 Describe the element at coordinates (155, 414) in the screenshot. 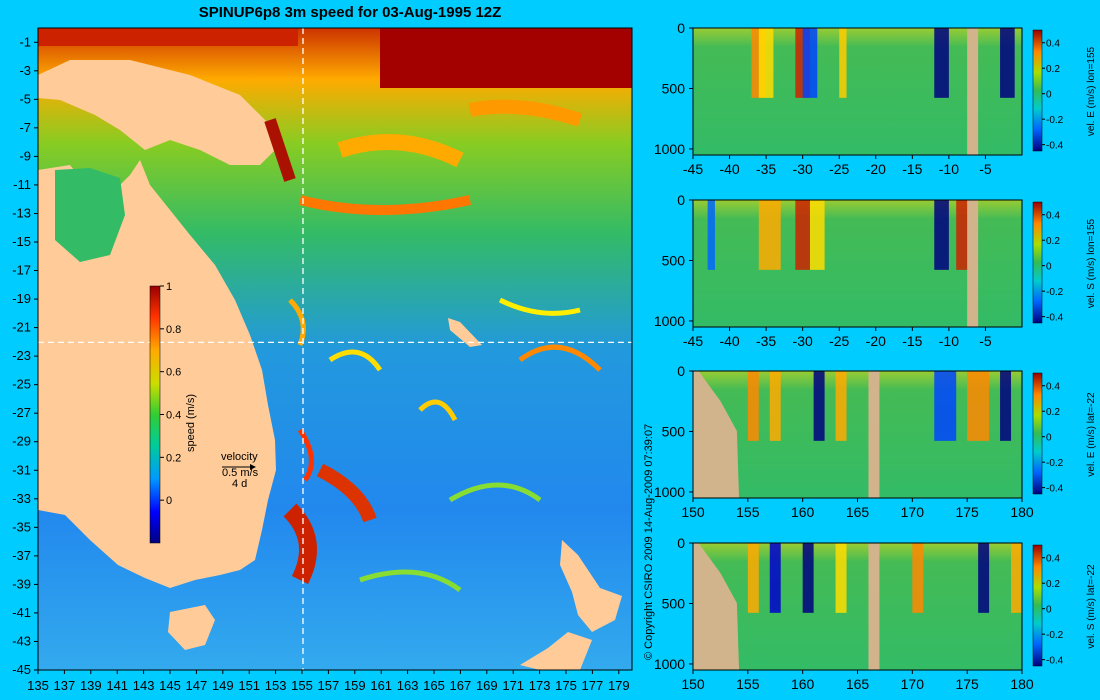

I see `speed-colorbar` at that location.